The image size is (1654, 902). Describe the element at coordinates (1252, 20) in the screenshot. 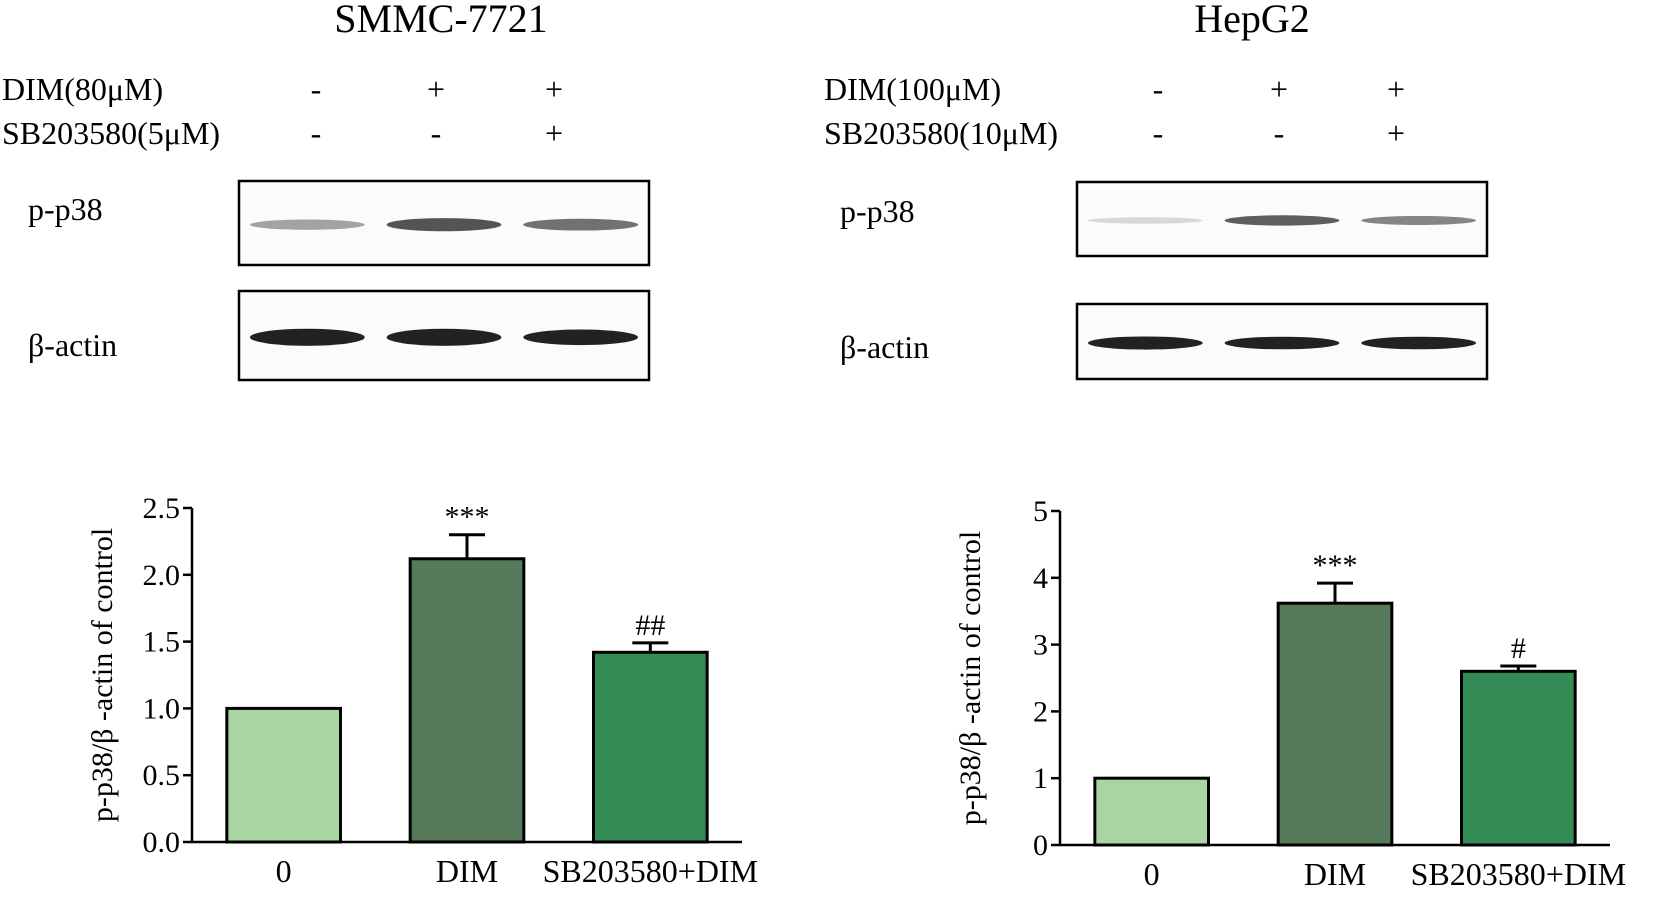

I see `panel-title: HepG2` at that location.